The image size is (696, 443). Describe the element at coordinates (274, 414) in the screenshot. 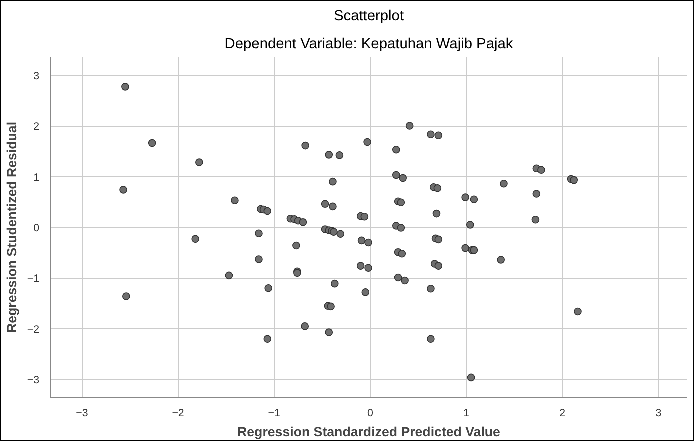

I see `x-tick-label: −1` at that location.